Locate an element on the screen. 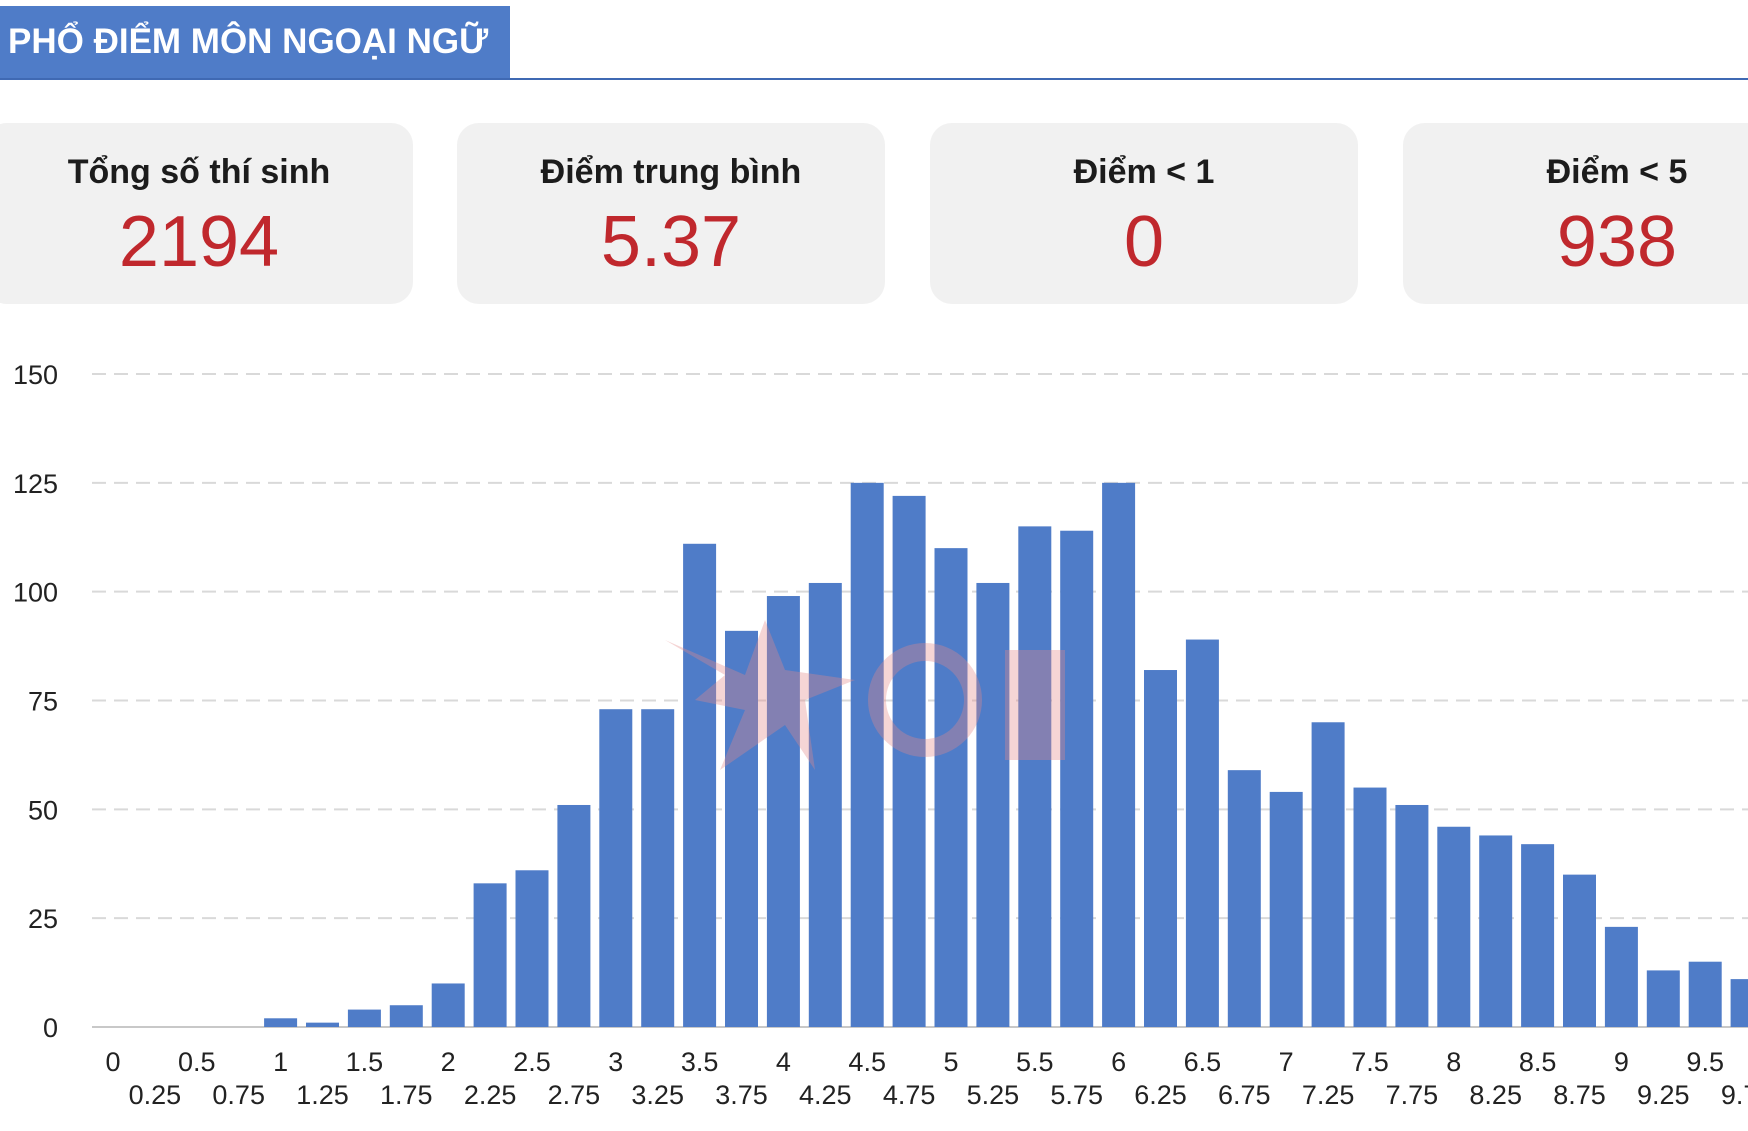 Image resolution: width=1748 pixels, height=1131 pixels. stat-label: Tổng số thí sinh is located at coordinates (199, 172).